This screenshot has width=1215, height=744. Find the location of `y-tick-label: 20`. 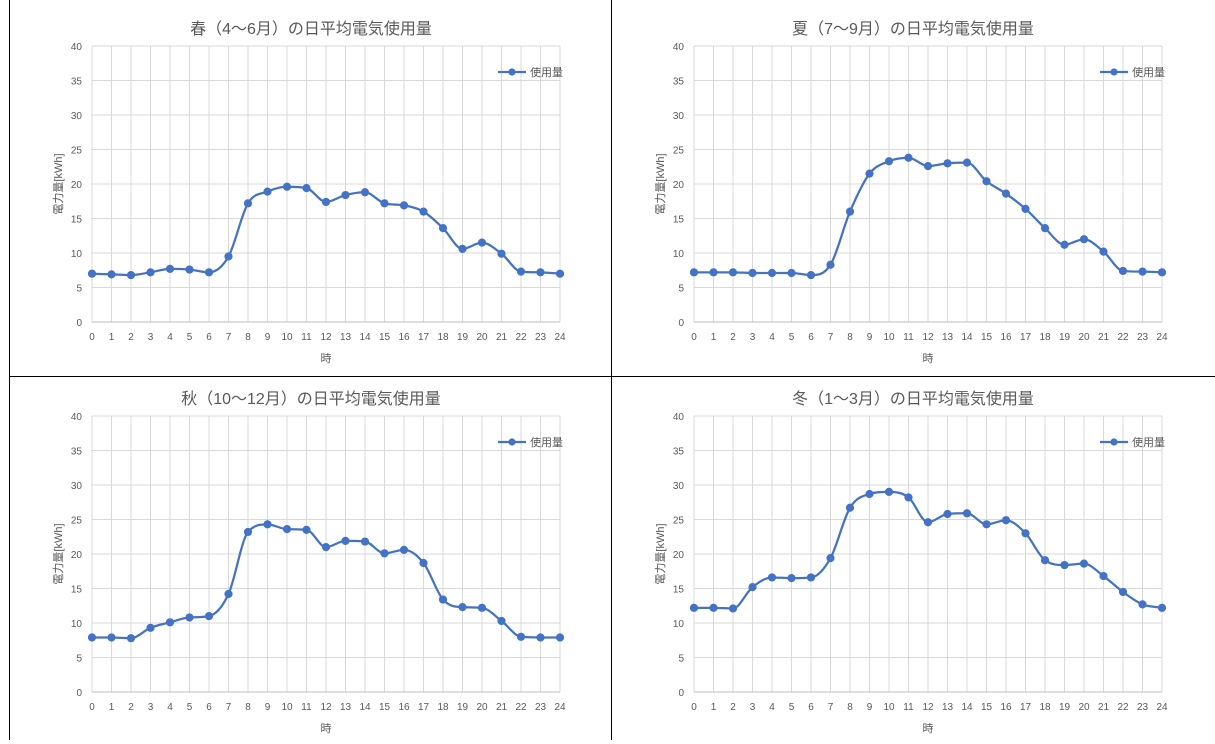

y-tick-label: 20 is located at coordinates (679, 185).